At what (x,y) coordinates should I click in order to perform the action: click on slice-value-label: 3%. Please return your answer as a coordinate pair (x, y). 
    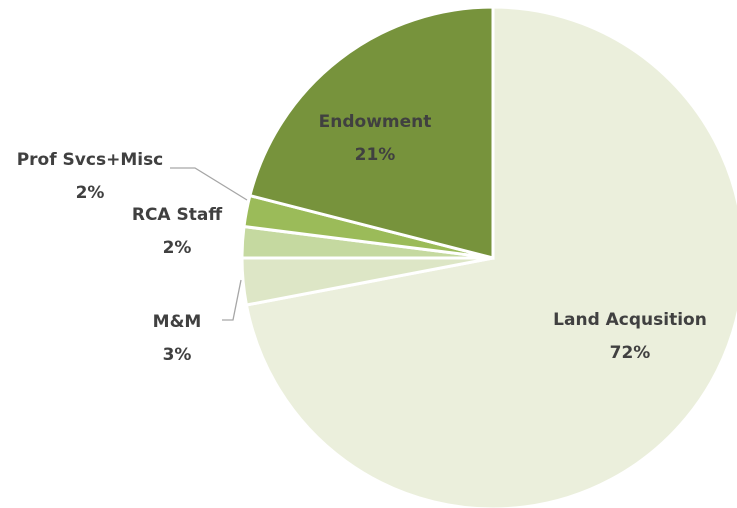
    Looking at the image, I should click on (177, 355).